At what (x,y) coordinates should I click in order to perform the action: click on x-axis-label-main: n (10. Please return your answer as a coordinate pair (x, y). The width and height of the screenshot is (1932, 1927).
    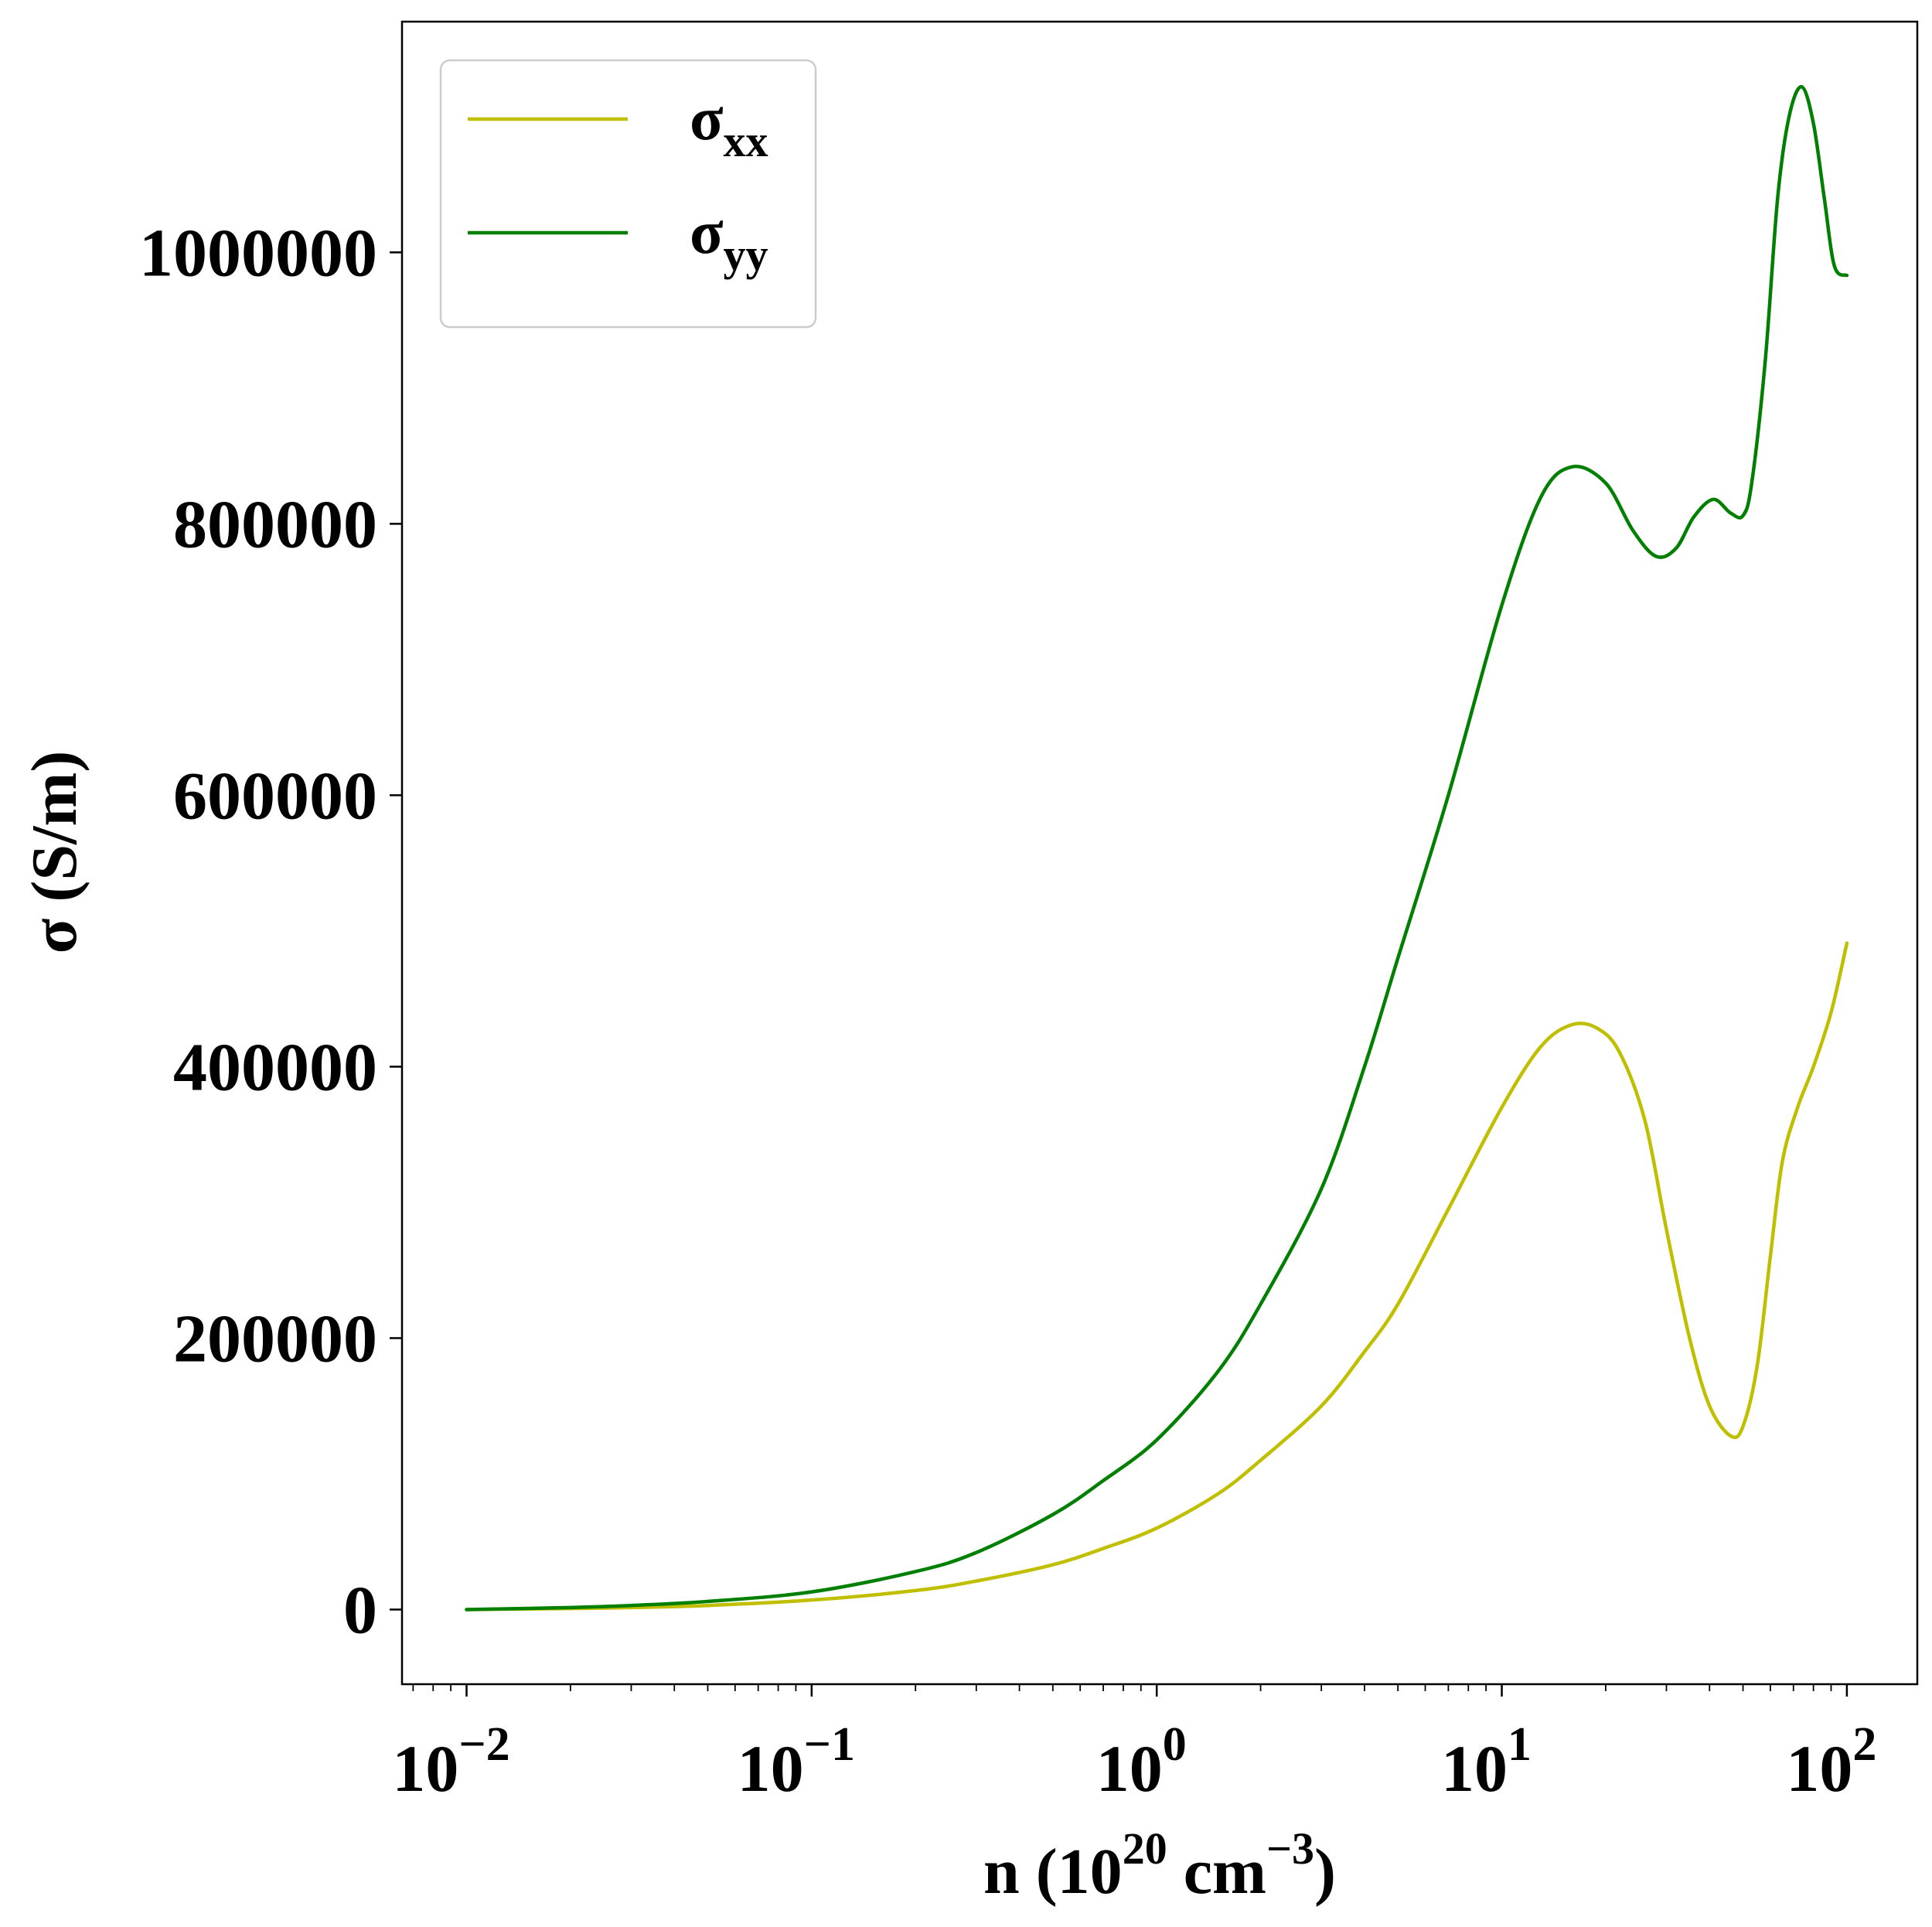
    Looking at the image, I should click on (1053, 1872).